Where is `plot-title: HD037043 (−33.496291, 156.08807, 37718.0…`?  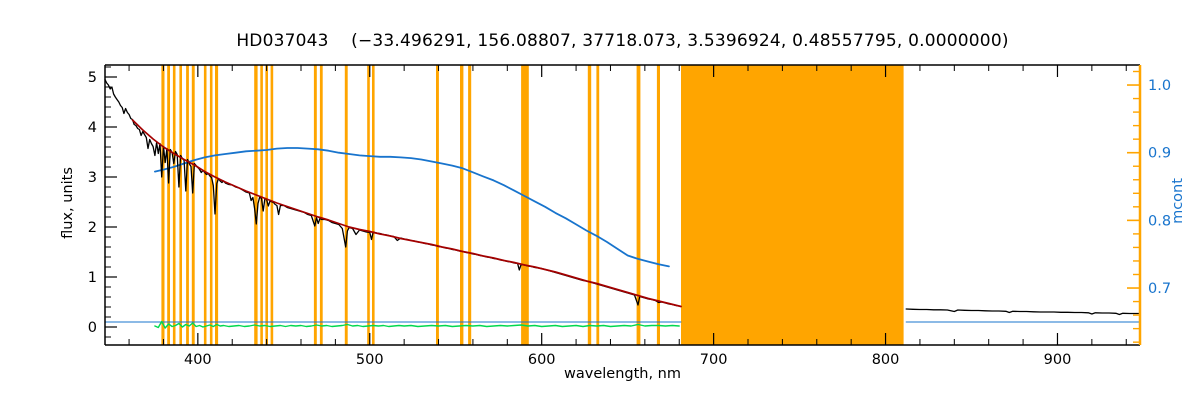
plot-title: HD037043 (−33.496291, 156.08807, 37718.0… is located at coordinates (622, 41).